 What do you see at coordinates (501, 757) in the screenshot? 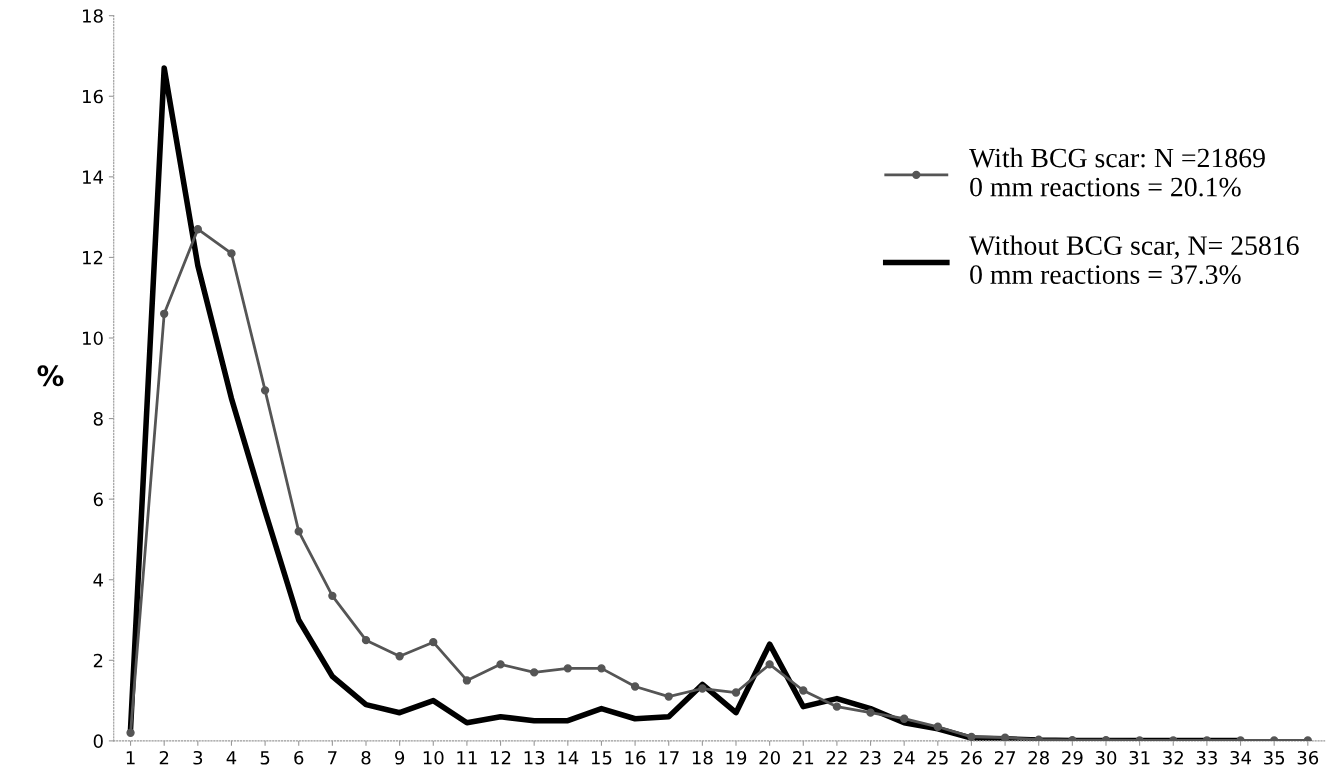
I see `x-tick-label: 12` at bounding box center [501, 757].